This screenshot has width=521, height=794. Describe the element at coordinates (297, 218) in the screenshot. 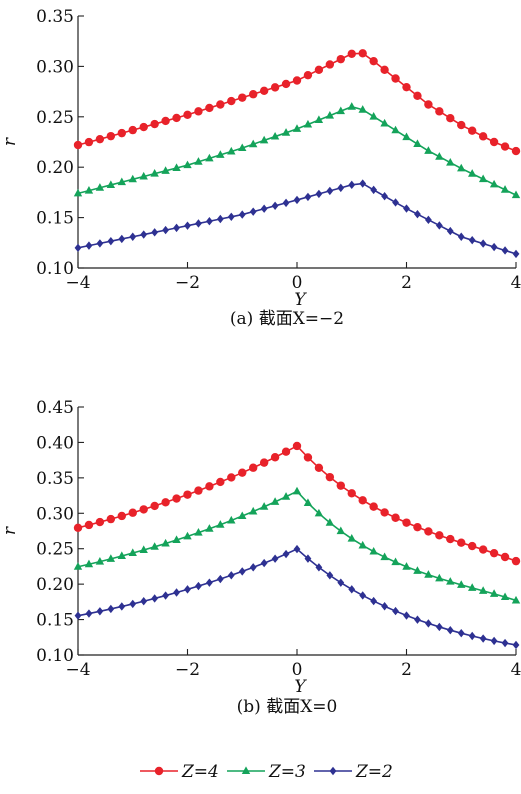

I see `chart-a-series-line-Z2` at that location.